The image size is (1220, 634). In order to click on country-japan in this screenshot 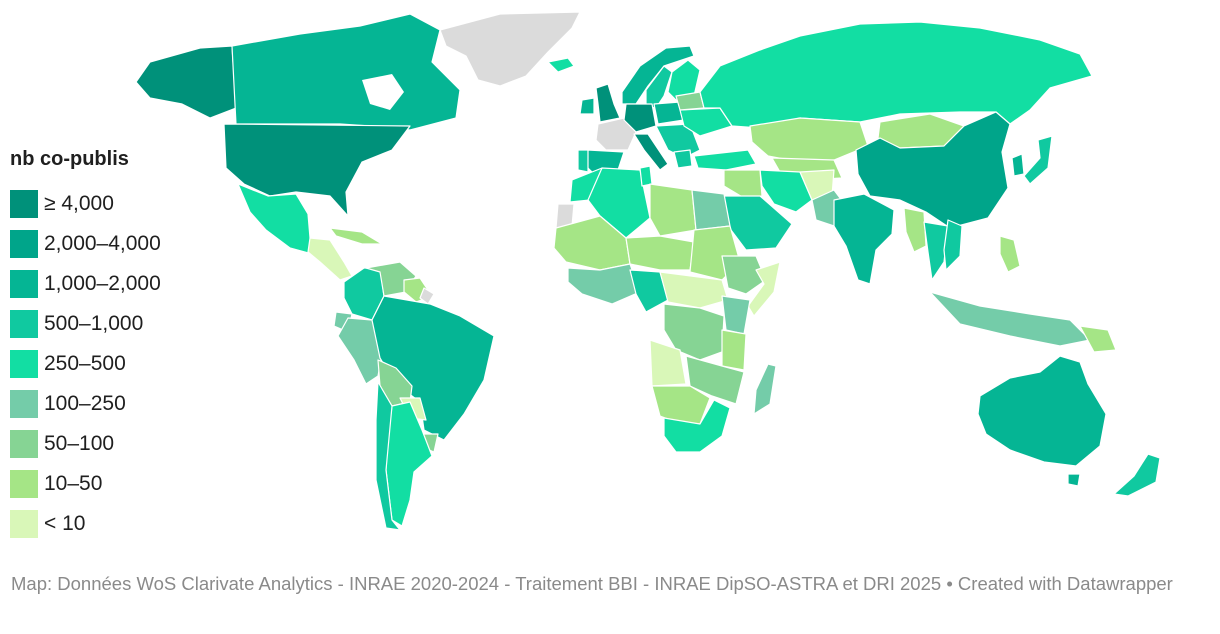, I will do `click(1038, 160)`.